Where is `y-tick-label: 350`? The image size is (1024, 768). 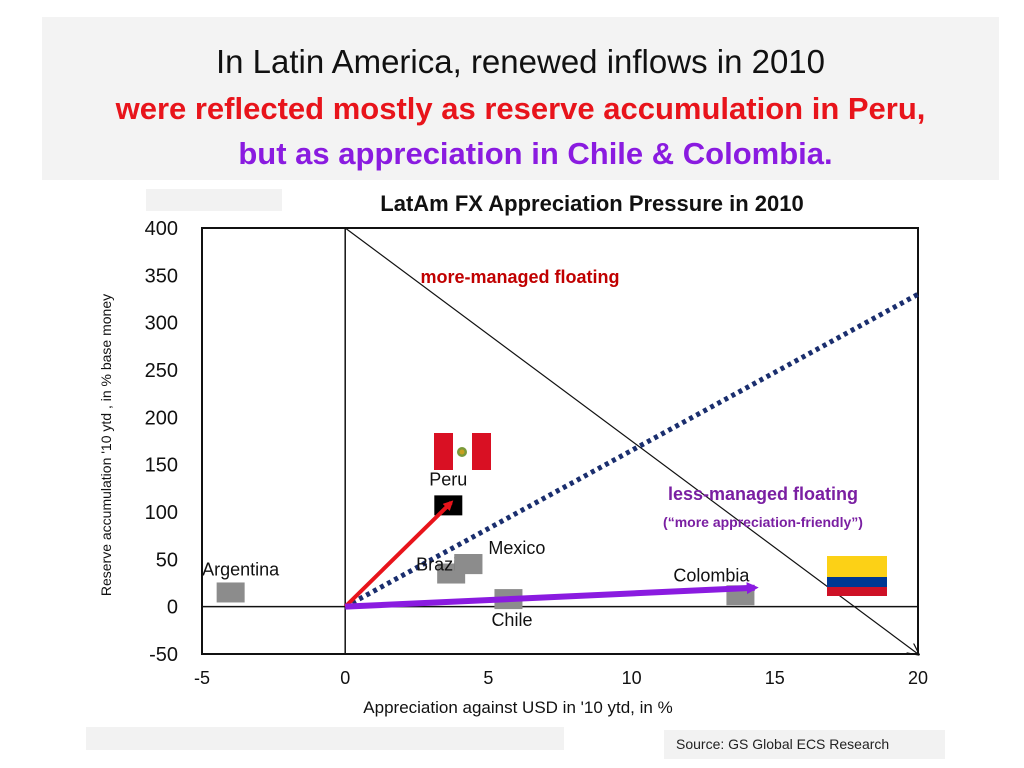 y-tick-label: 350 is located at coordinates (161, 276).